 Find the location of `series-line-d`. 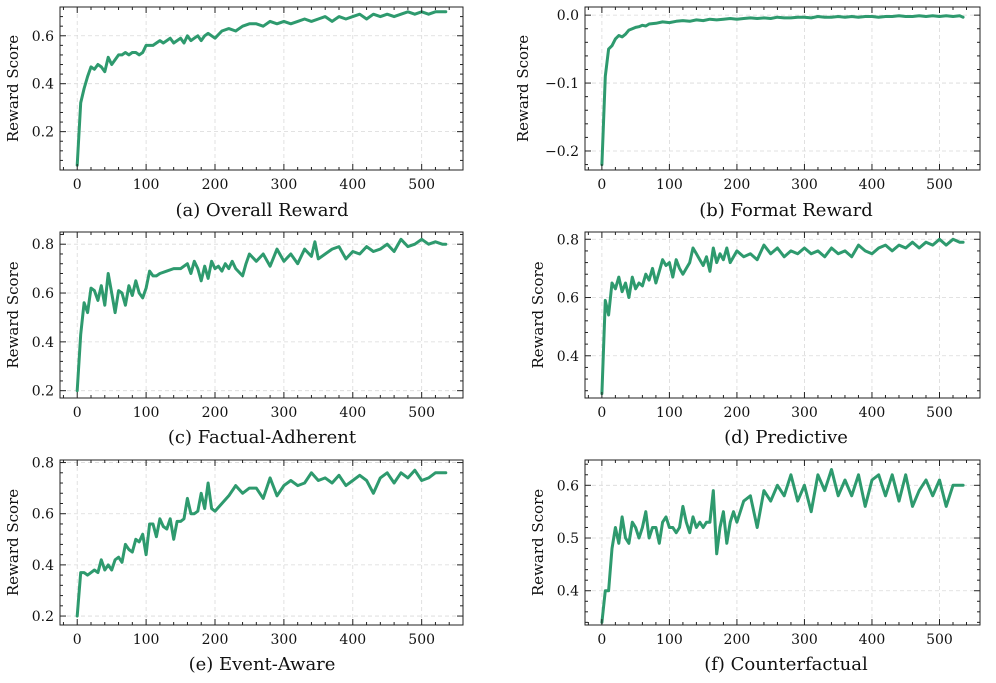

series-line-d is located at coordinates (782, 316).